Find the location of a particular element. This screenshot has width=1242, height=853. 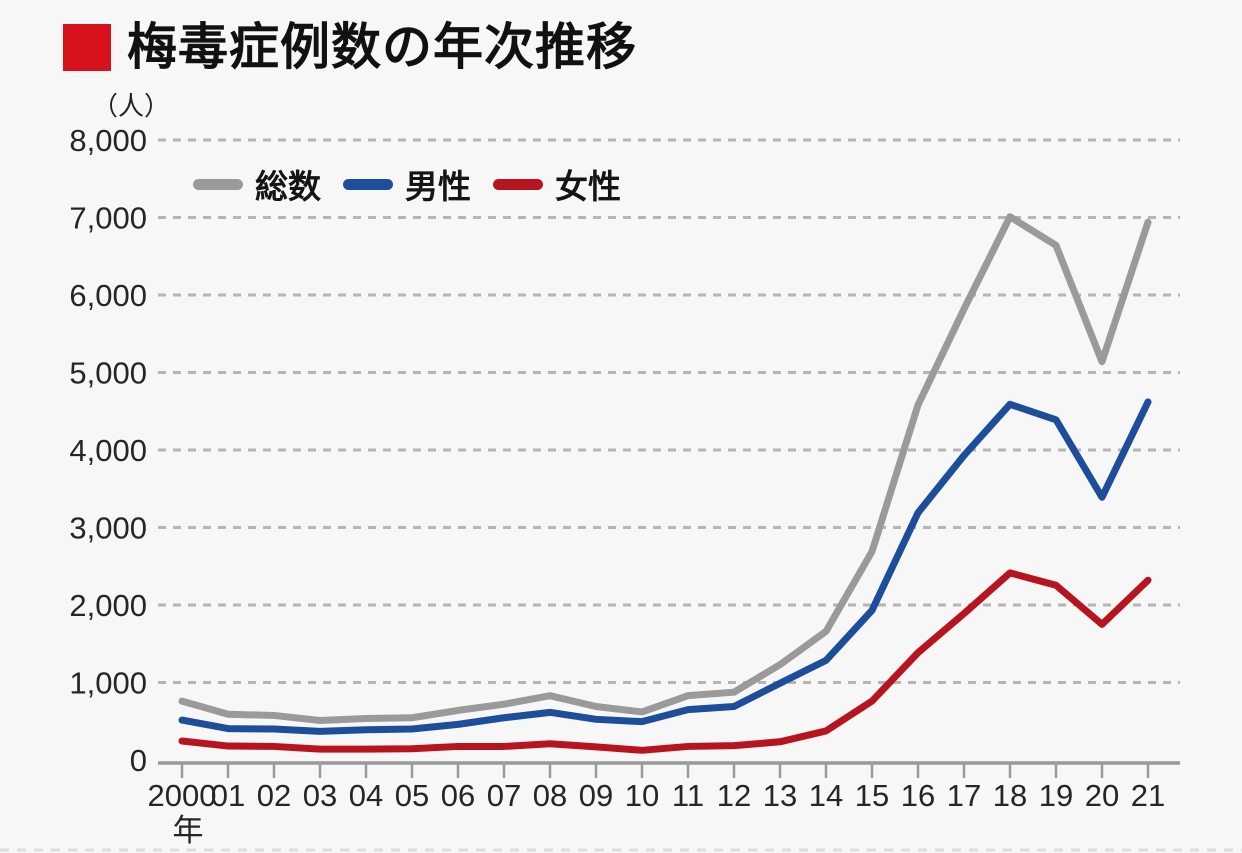

x-tick-label: 09 is located at coordinates (596, 795).